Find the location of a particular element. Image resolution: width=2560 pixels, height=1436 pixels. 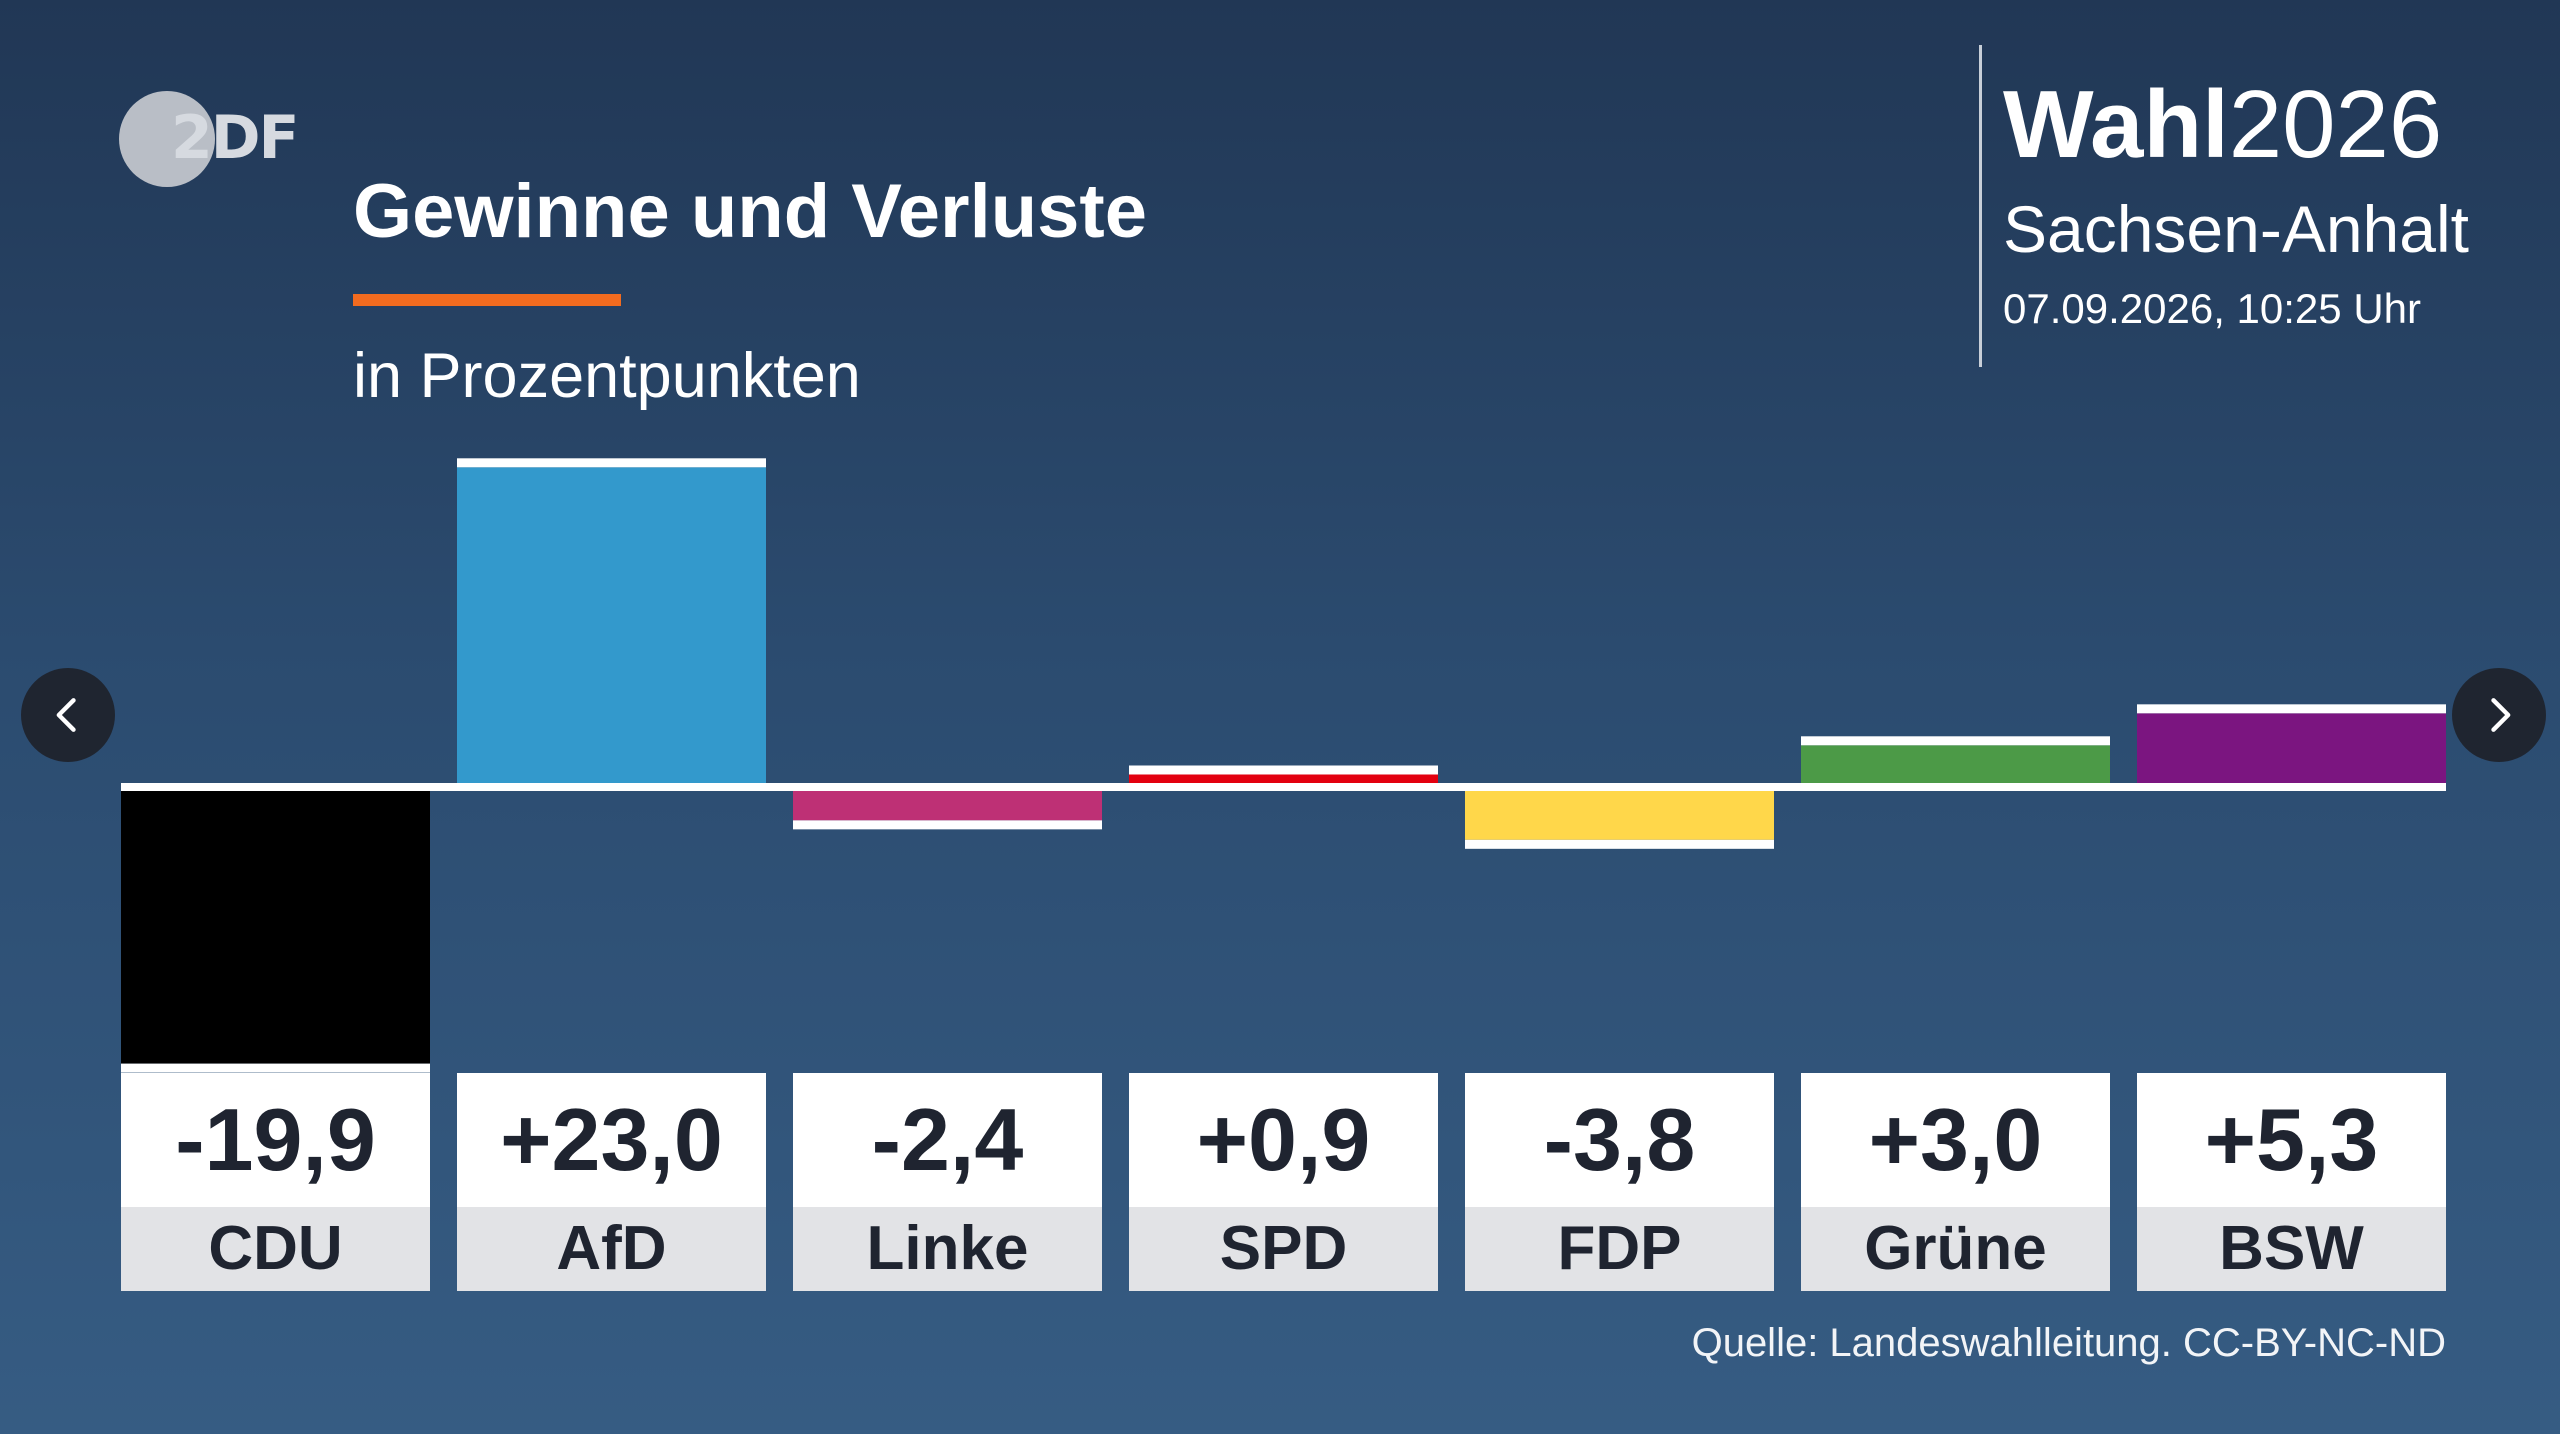

category-label-cdu: CDU is located at coordinates (275, 1249).